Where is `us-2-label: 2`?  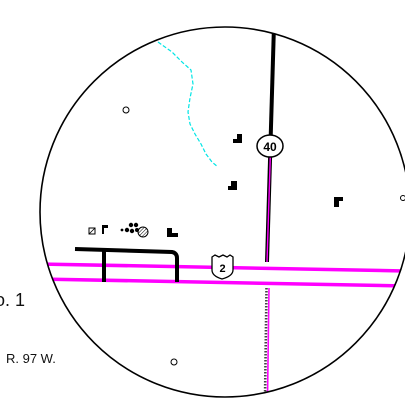 us-2-label: 2 is located at coordinates (222, 269).